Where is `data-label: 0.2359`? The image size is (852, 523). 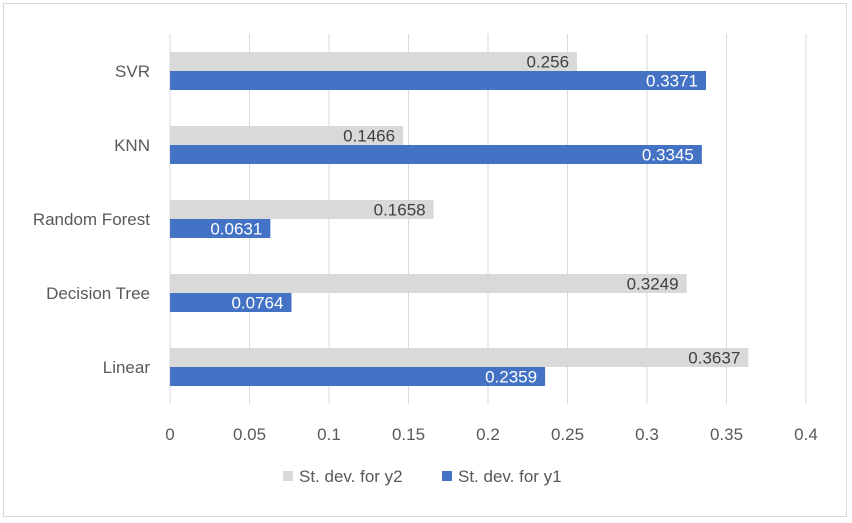 data-label: 0.2359 is located at coordinates (511, 377).